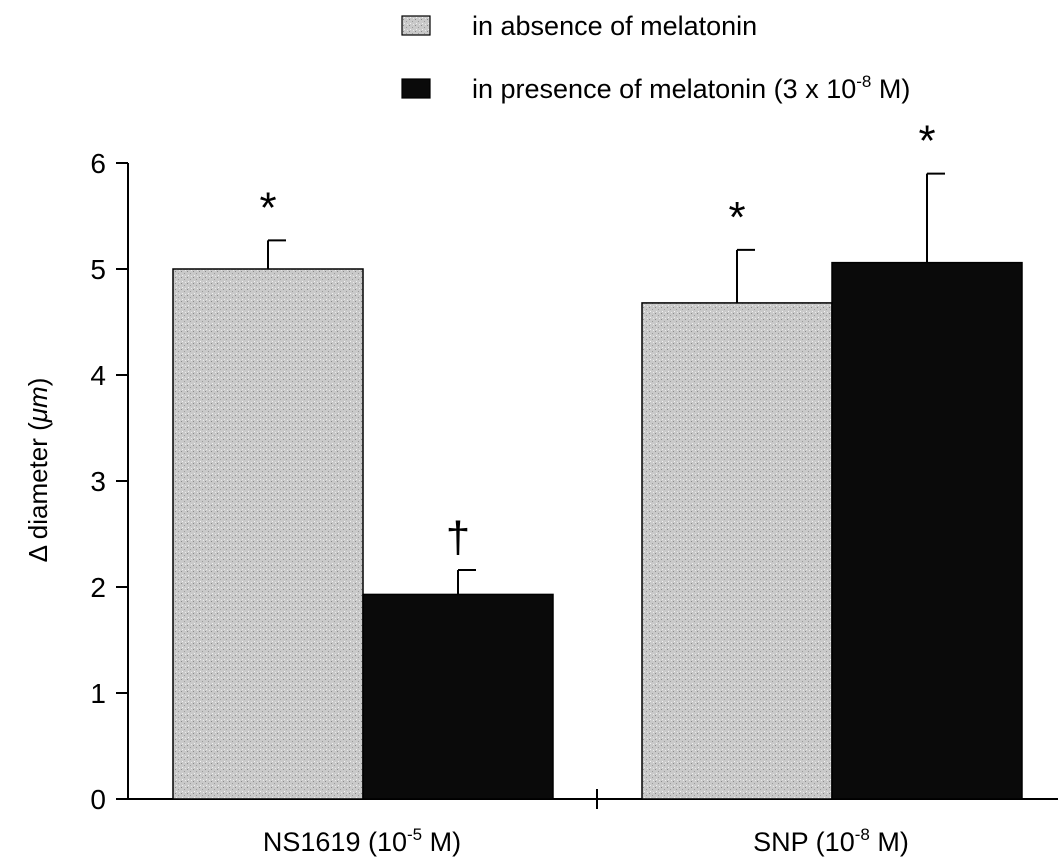  Describe the element at coordinates (98, 799) in the screenshot. I see `y-tick-label-0: 0` at that location.